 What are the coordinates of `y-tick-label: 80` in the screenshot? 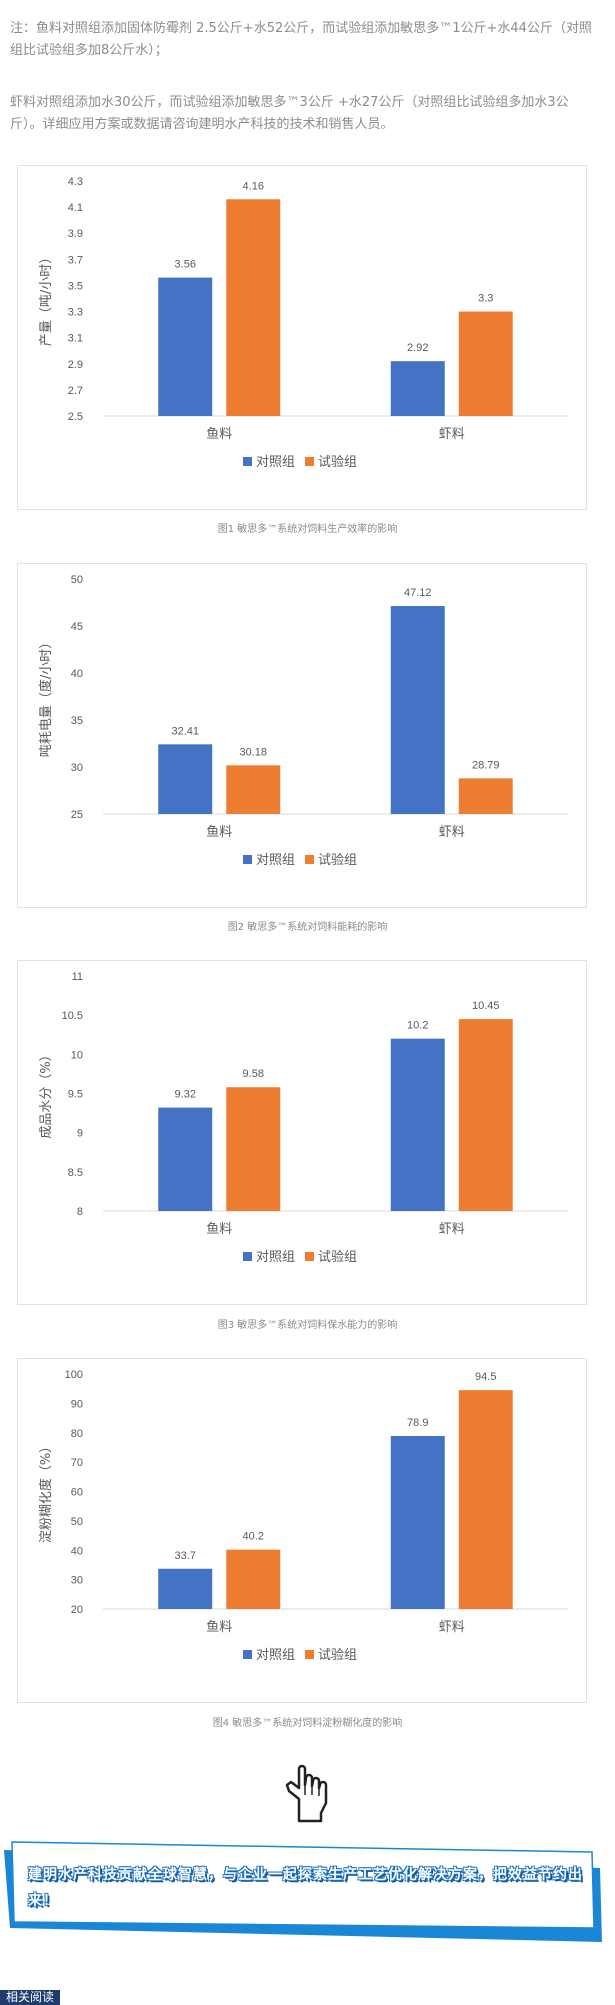 It's located at (77, 1434).